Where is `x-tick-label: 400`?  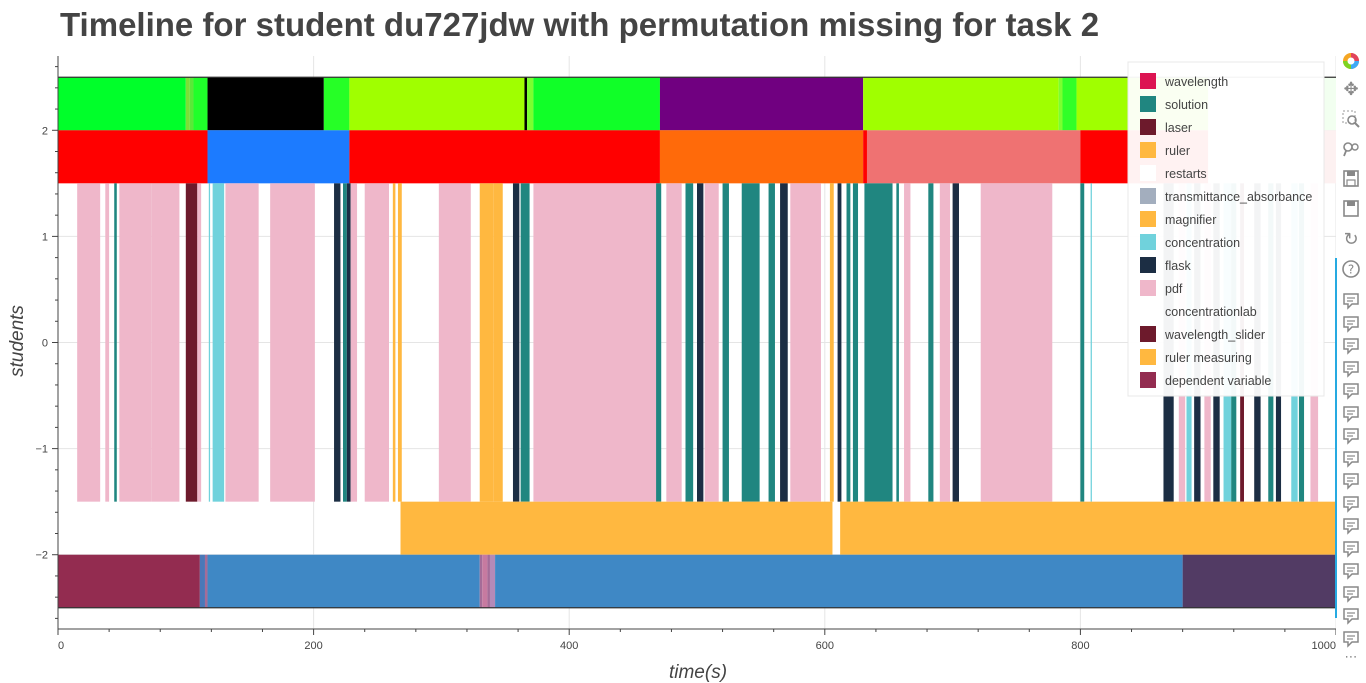 x-tick-label: 400 is located at coordinates (569, 646).